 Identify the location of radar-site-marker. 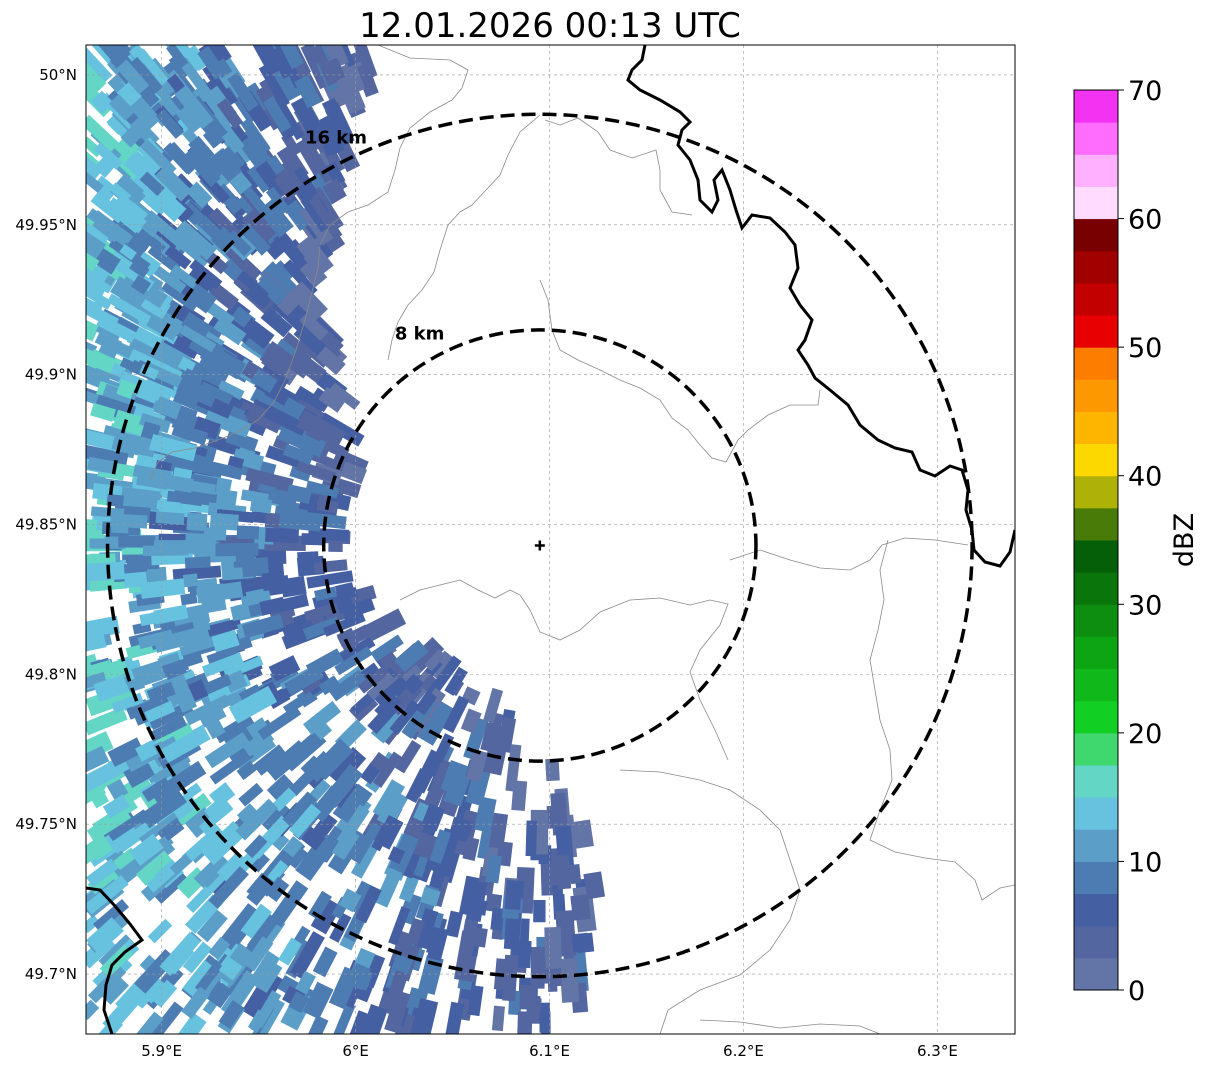
(539, 545).